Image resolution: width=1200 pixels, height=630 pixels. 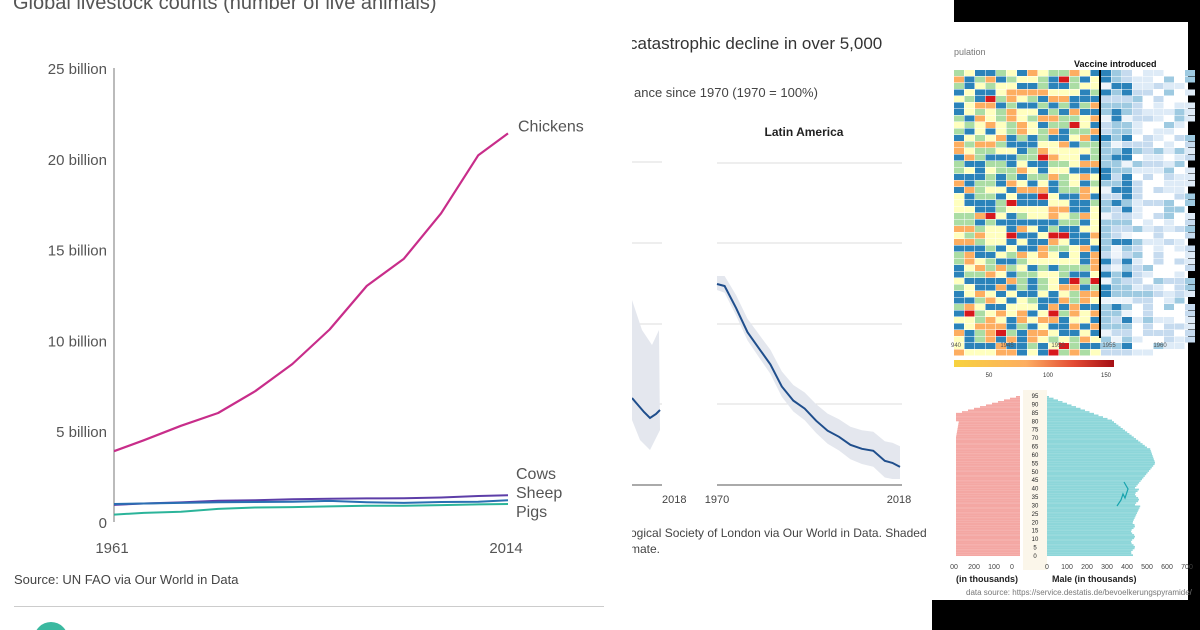 What do you see at coordinates (77, 251) in the screenshot?
I see `y-tick-label: 15 billion` at bounding box center [77, 251].